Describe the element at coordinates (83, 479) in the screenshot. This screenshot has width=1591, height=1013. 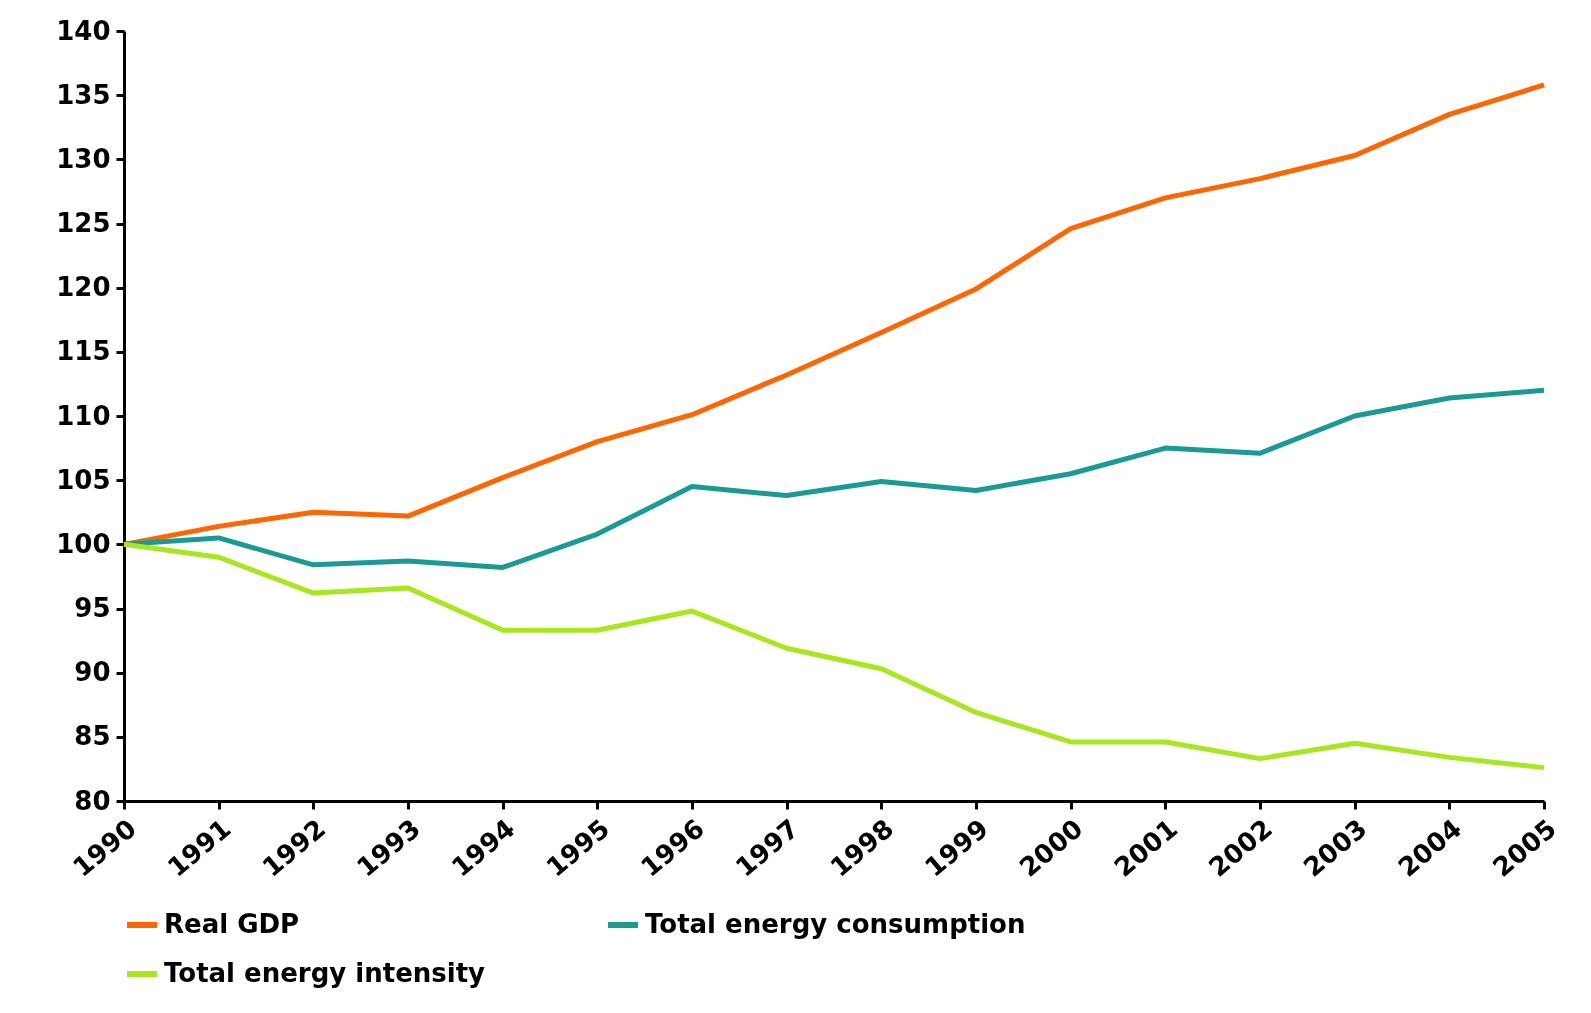
I see `y-tick-label: 105` at that location.